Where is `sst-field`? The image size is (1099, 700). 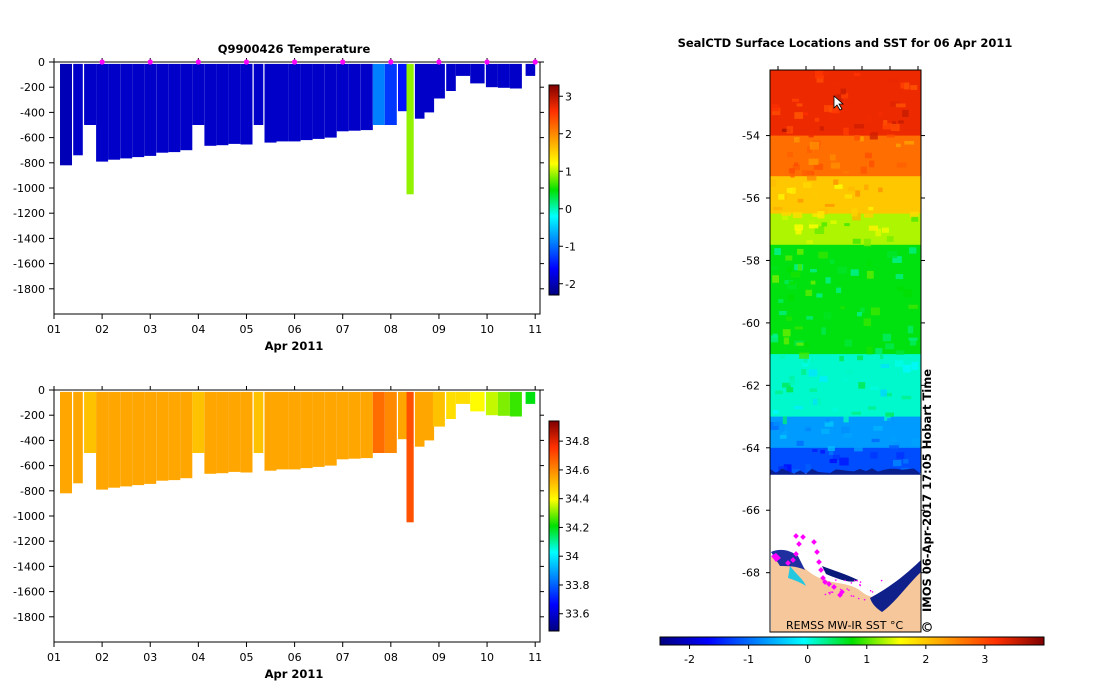 sst-field is located at coordinates (845, 310).